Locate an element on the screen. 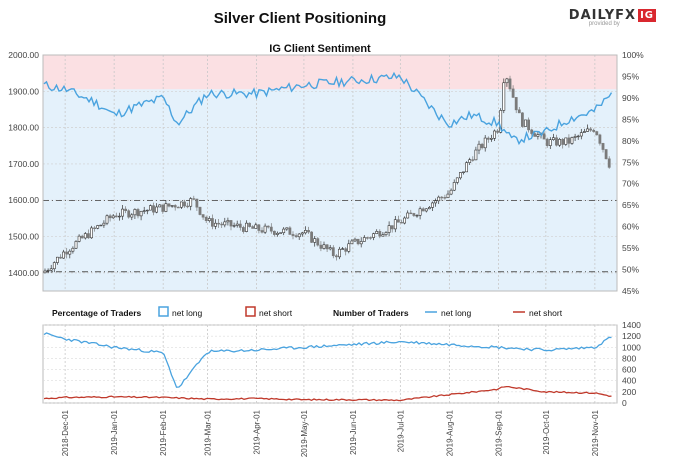 Image resolution: width=680 pixels, height=472 pixels. x-tick-label-9: 2019-Sep-01 is located at coordinates (498, 432).